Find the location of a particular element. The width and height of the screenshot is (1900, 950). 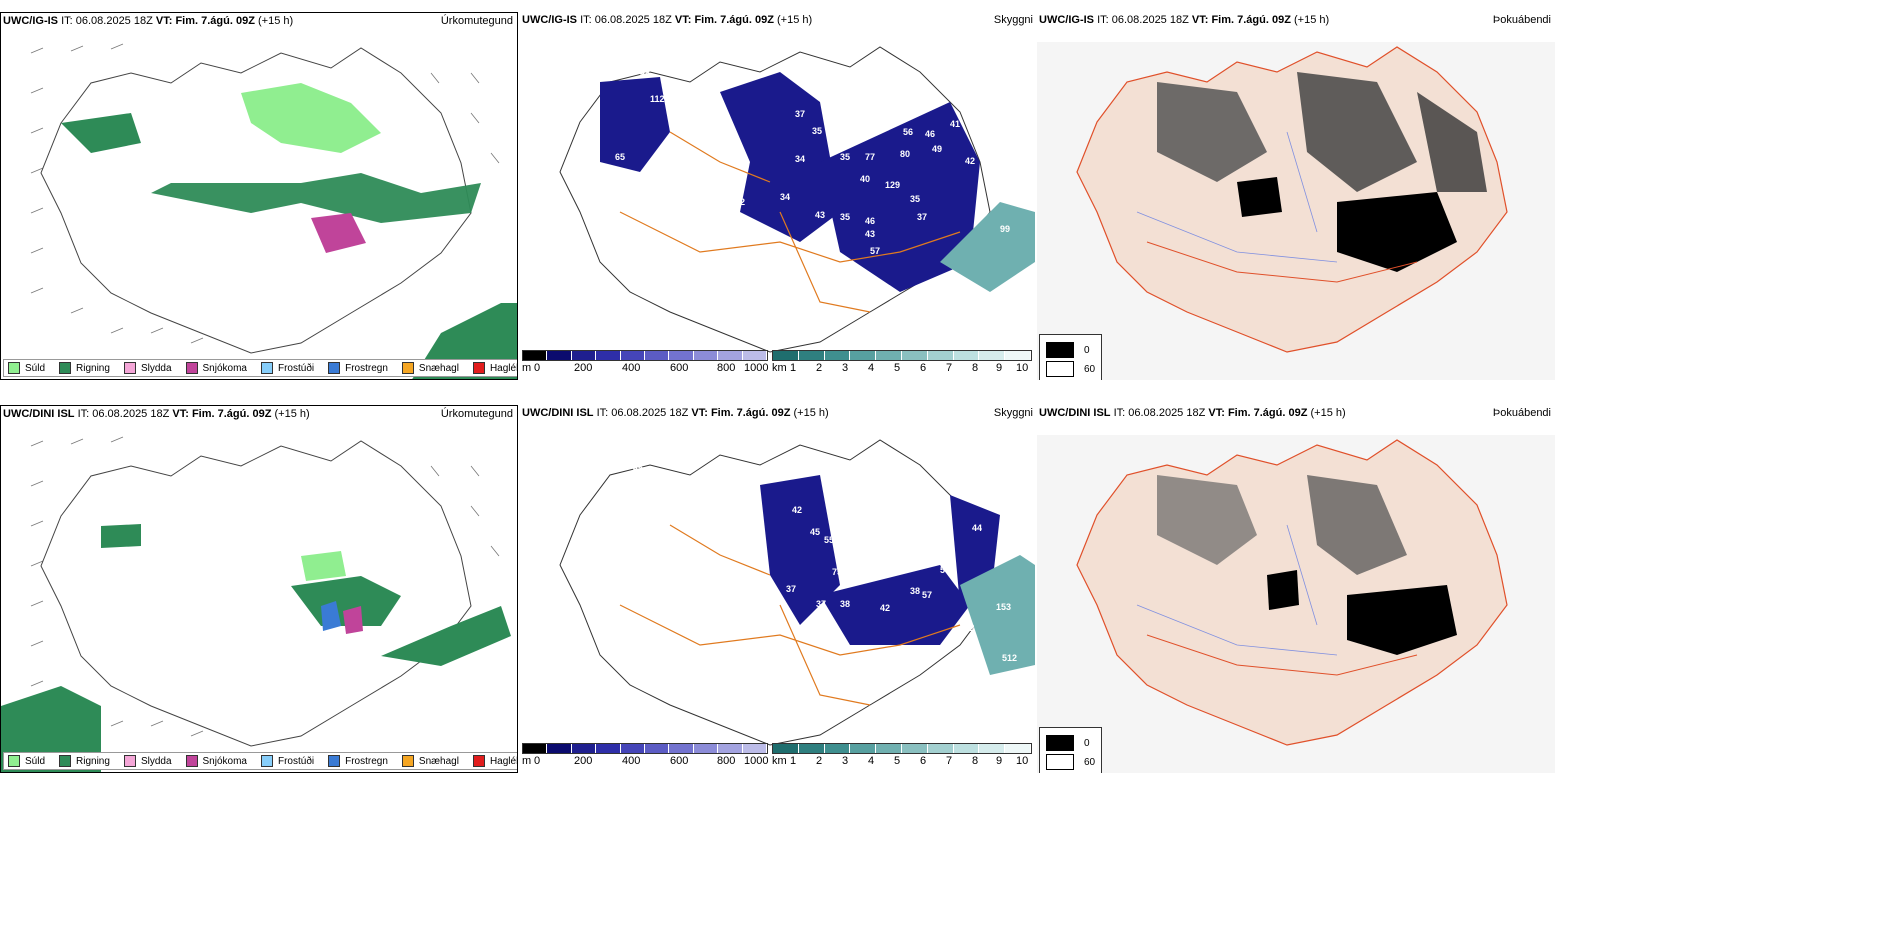

road-network is located at coordinates (790, 222).